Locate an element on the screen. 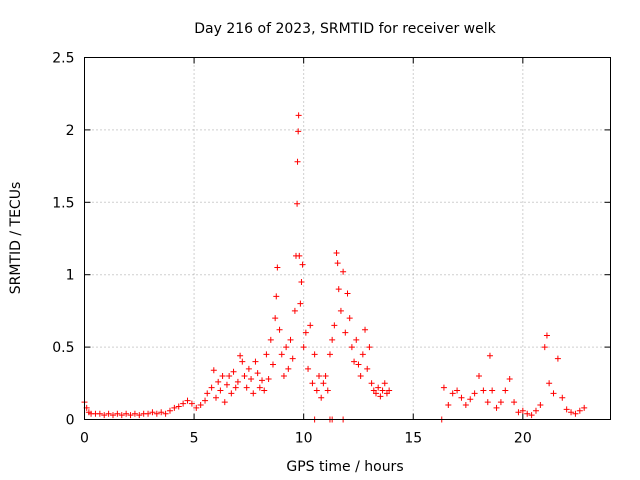 This screenshot has width=640, height=480. y-tick-label: 1.5 is located at coordinates (63, 203).